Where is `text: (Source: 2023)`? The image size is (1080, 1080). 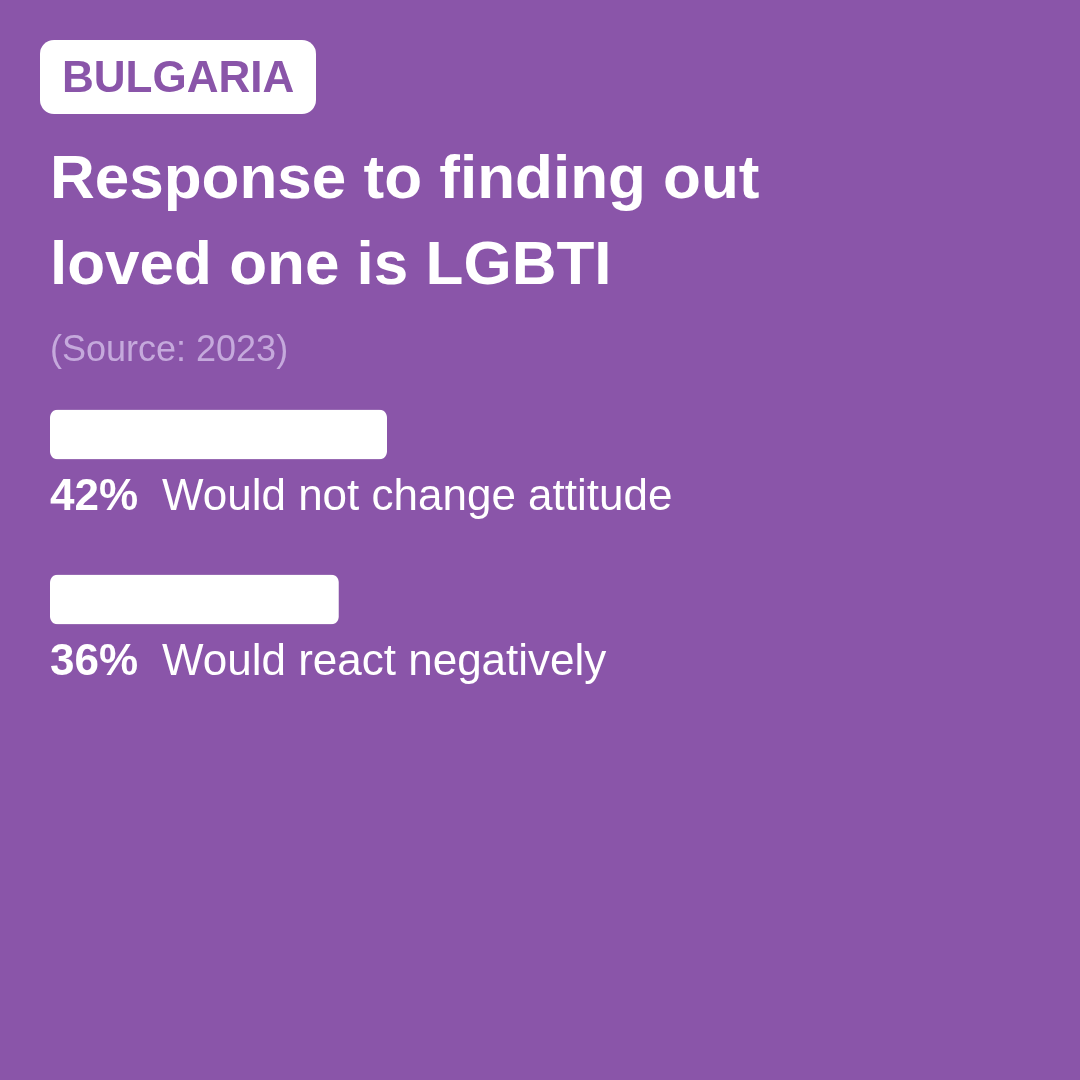
text: (Source: 2023) is located at coordinates (169, 349).